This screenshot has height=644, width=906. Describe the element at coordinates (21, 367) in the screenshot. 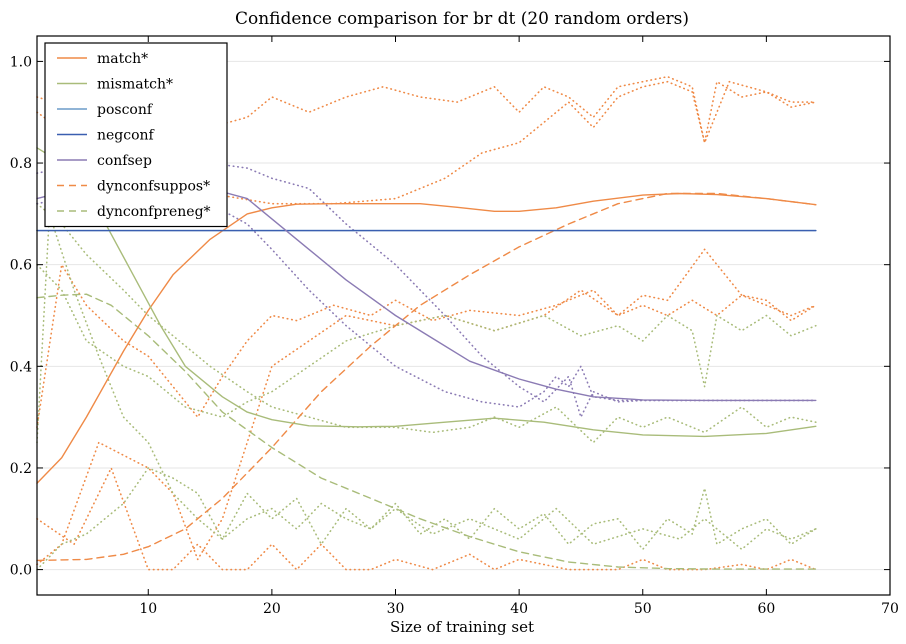

I see `y-tick-label: 0.4` at that location.